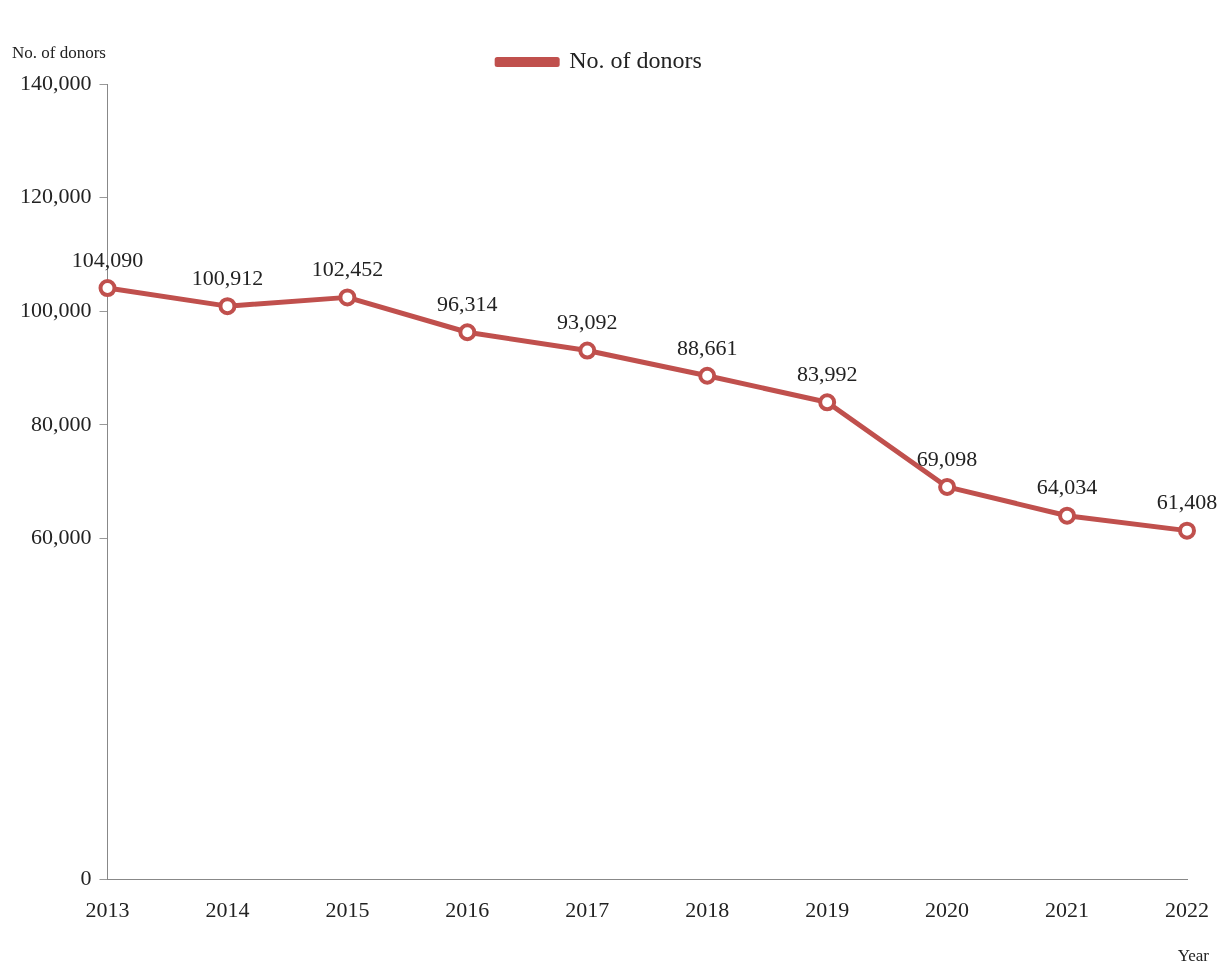 The width and height of the screenshot is (1217, 972). What do you see at coordinates (1193, 955) in the screenshot?
I see `x-axis-title: Year` at bounding box center [1193, 955].